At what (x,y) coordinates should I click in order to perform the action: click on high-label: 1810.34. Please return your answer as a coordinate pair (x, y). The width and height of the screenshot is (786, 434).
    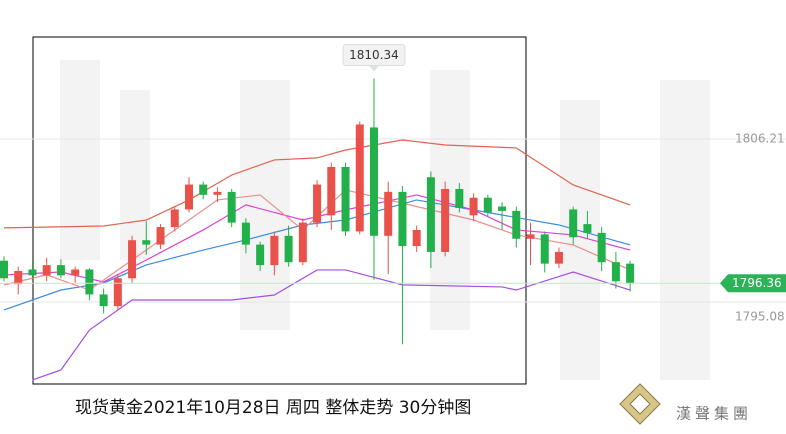
    Looking at the image, I should click on (374, 55).